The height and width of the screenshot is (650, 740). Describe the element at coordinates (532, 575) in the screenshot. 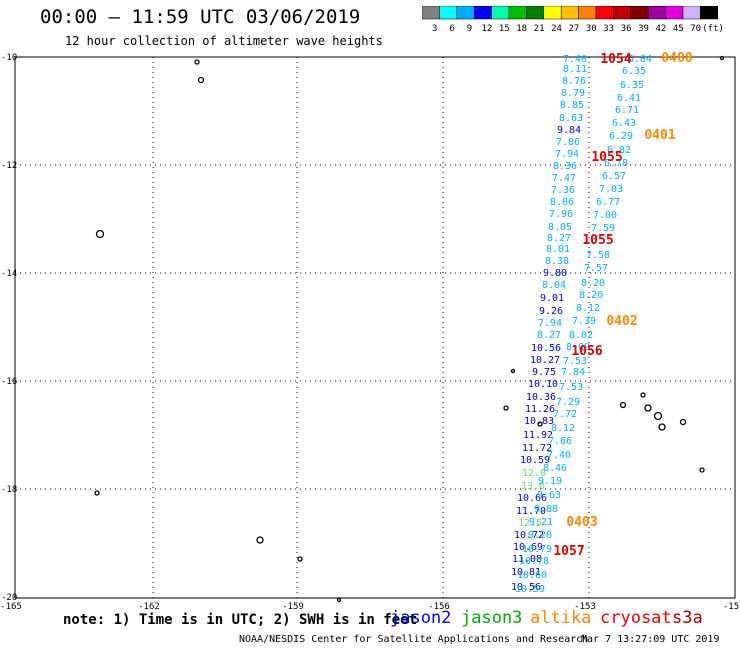

I see `wave-height-value: 10.60` at that location.